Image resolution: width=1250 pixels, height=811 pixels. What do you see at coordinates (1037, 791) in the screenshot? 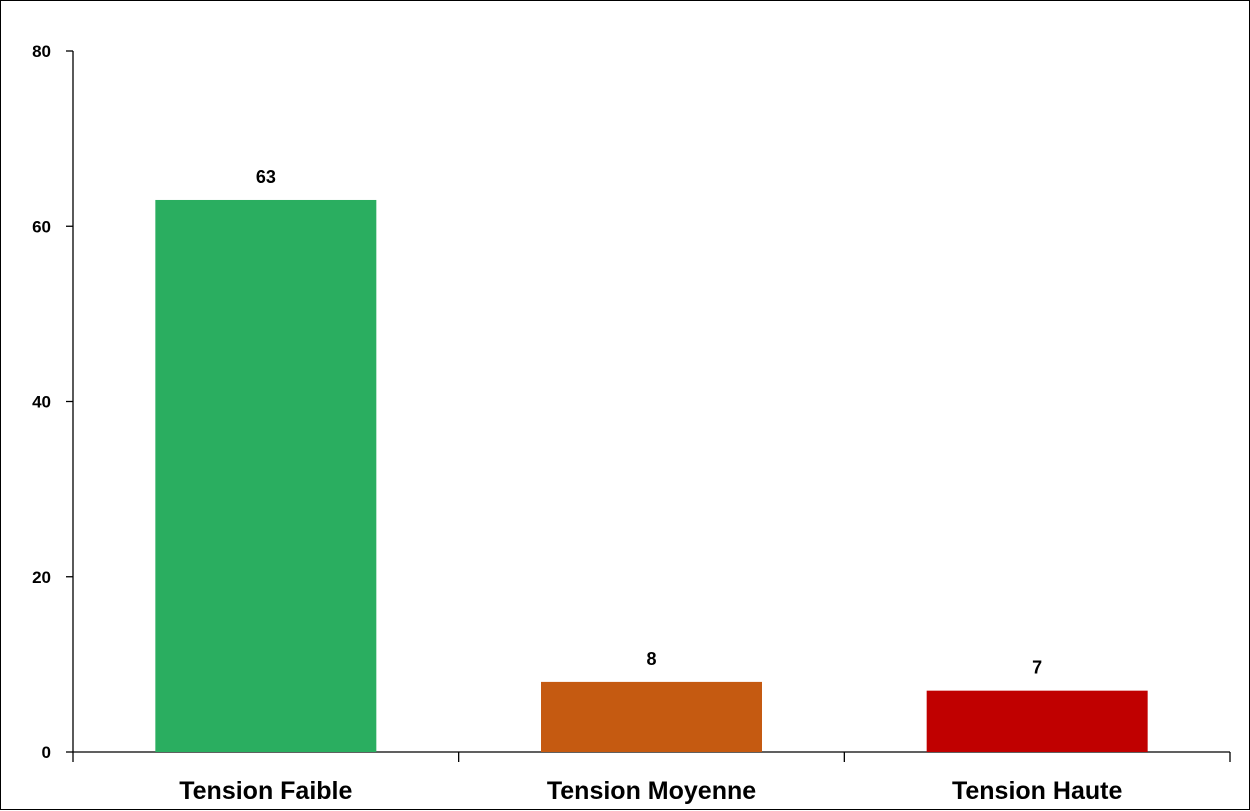
I see `x-category-label: Tension Haute` at bounding box center [1037, 791].